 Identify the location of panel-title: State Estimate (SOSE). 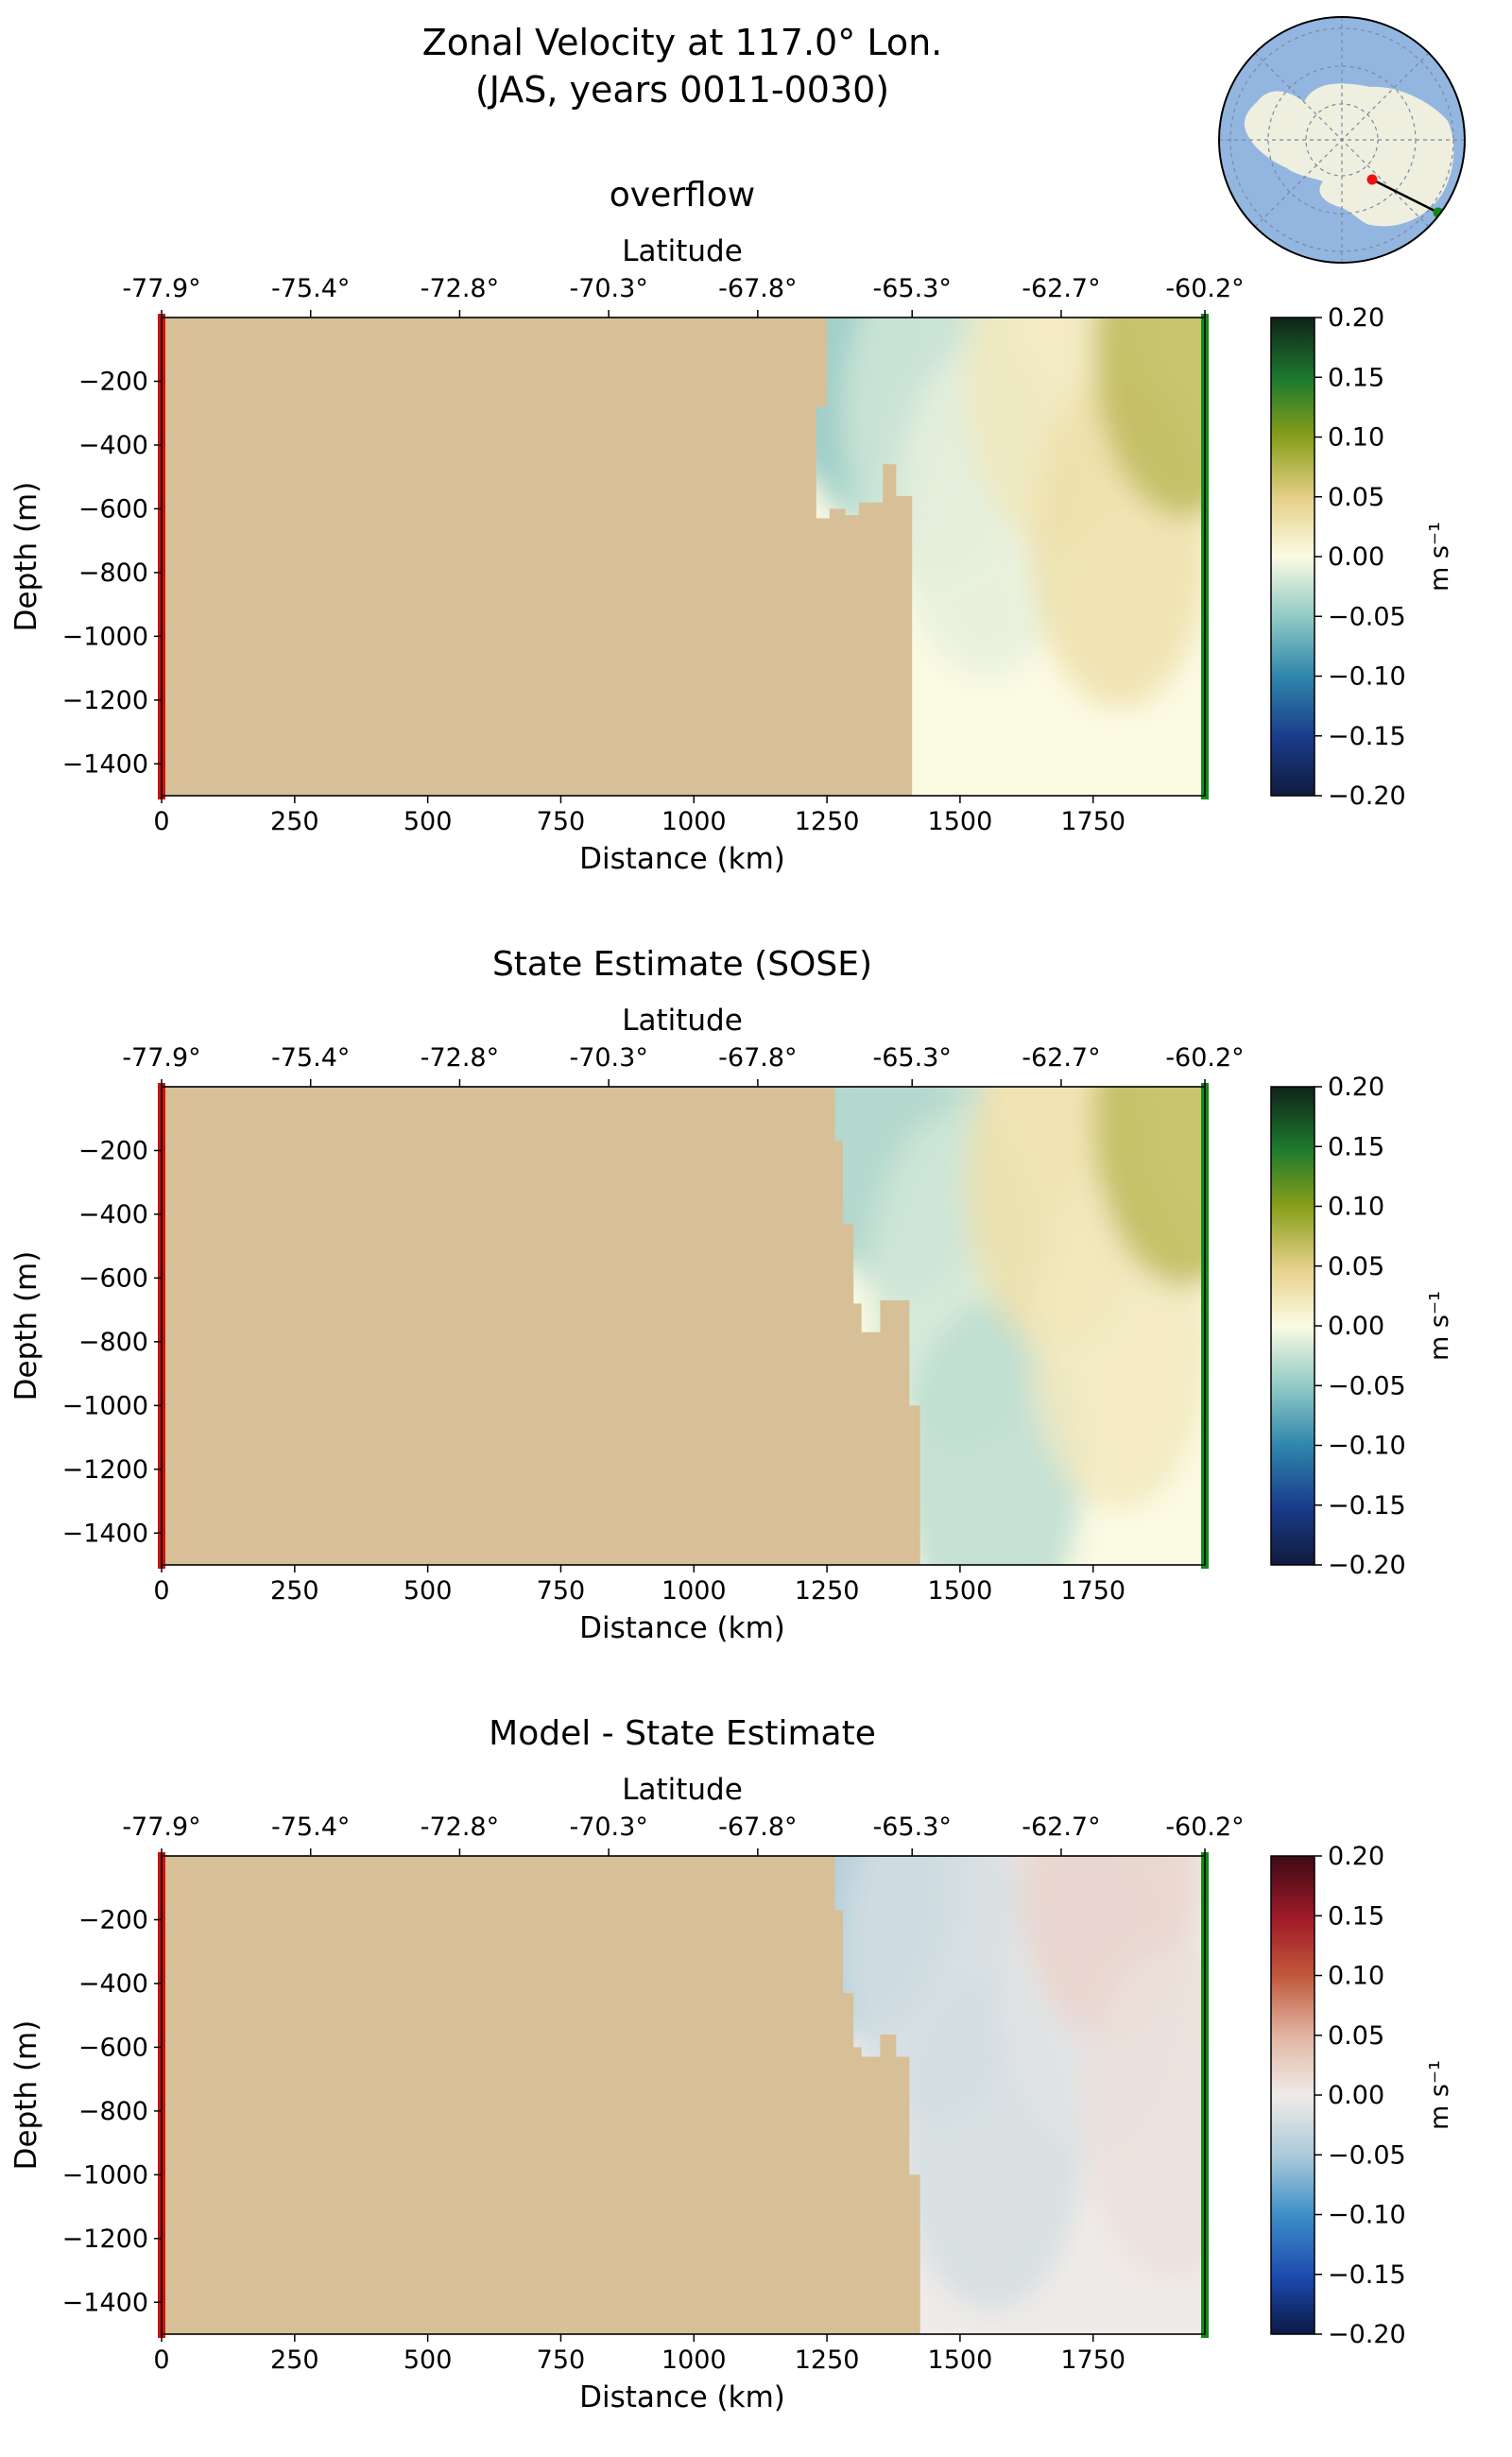
(682, 964).